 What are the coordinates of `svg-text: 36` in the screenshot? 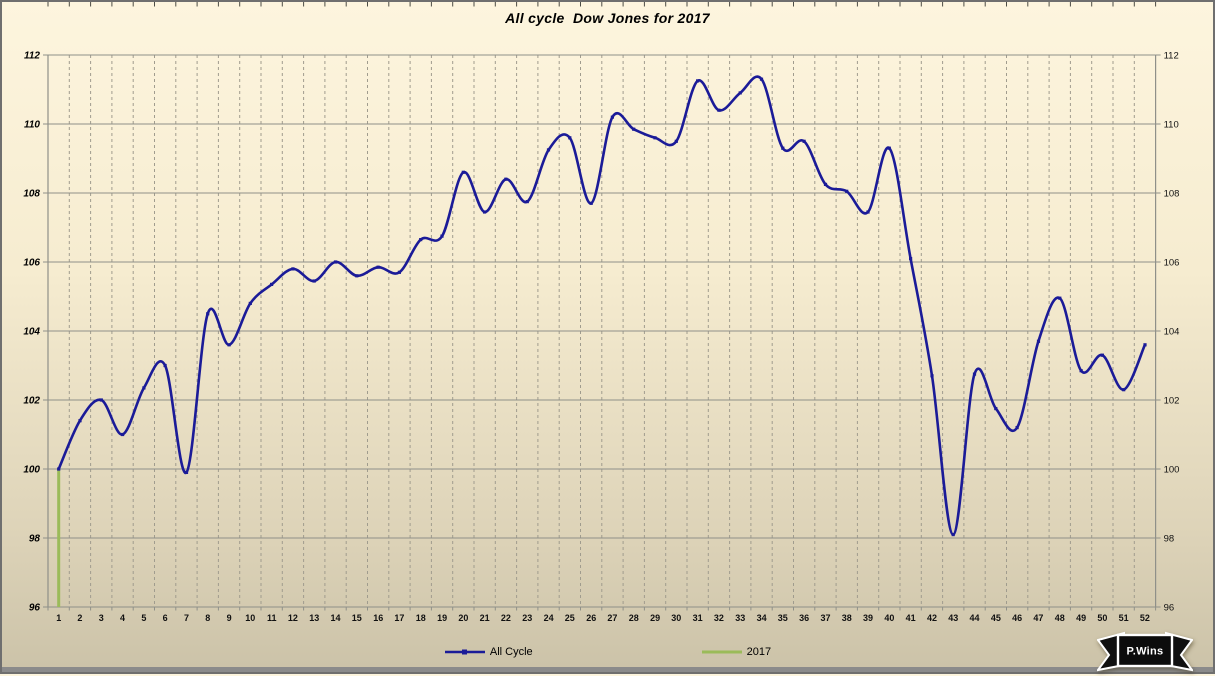 It's located at (804, 618).